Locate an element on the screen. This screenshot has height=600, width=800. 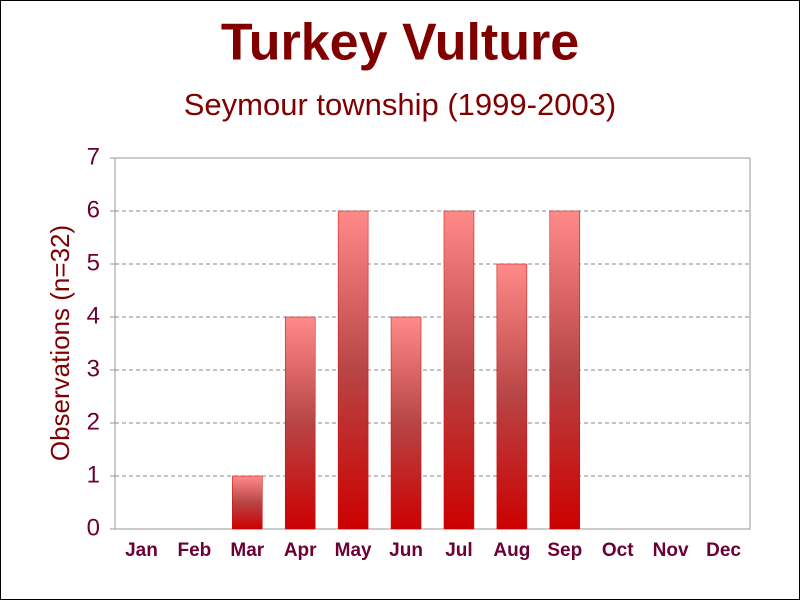
y-tick-label: 2 is located at coordinates (93, 421).